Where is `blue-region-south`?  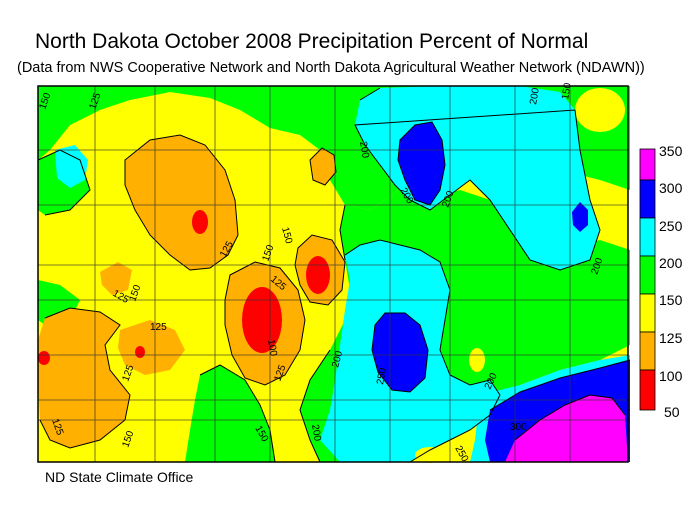
blue-region-south is located at coordinates (400, 352).